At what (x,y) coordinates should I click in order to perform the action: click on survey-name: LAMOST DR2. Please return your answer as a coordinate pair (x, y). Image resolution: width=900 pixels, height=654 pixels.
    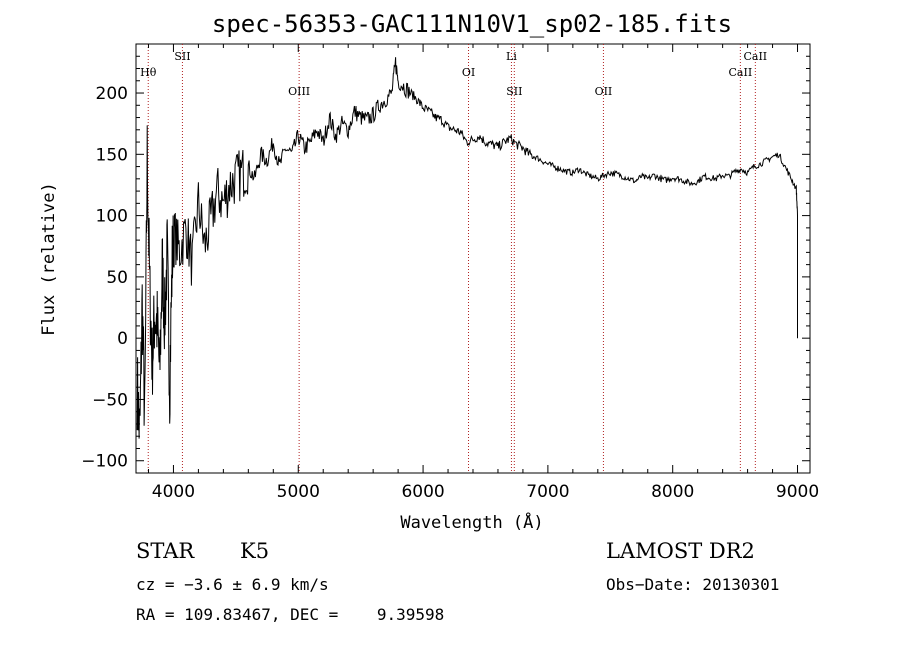
    Looking at the image, I should click on (680, 551).